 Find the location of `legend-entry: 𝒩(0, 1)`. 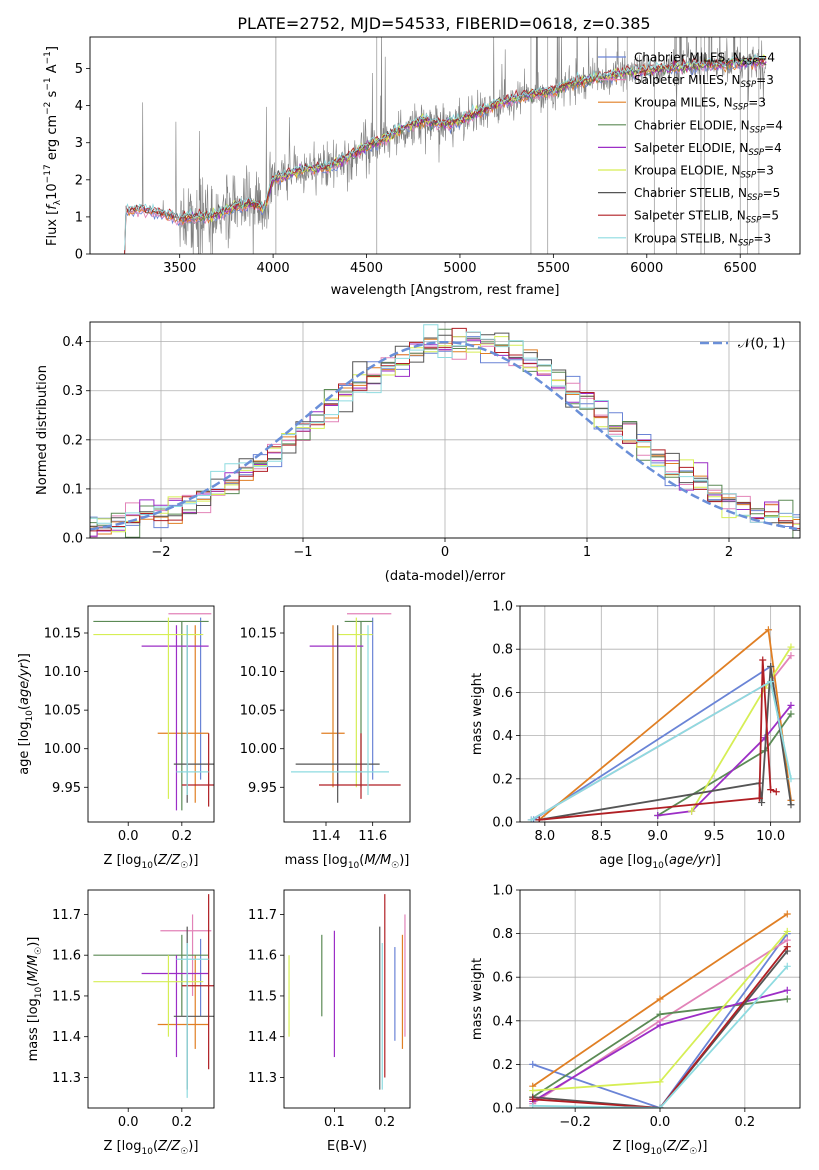

legend-entry: 𝒩(0, 1) is located at coordinates (761, 344).